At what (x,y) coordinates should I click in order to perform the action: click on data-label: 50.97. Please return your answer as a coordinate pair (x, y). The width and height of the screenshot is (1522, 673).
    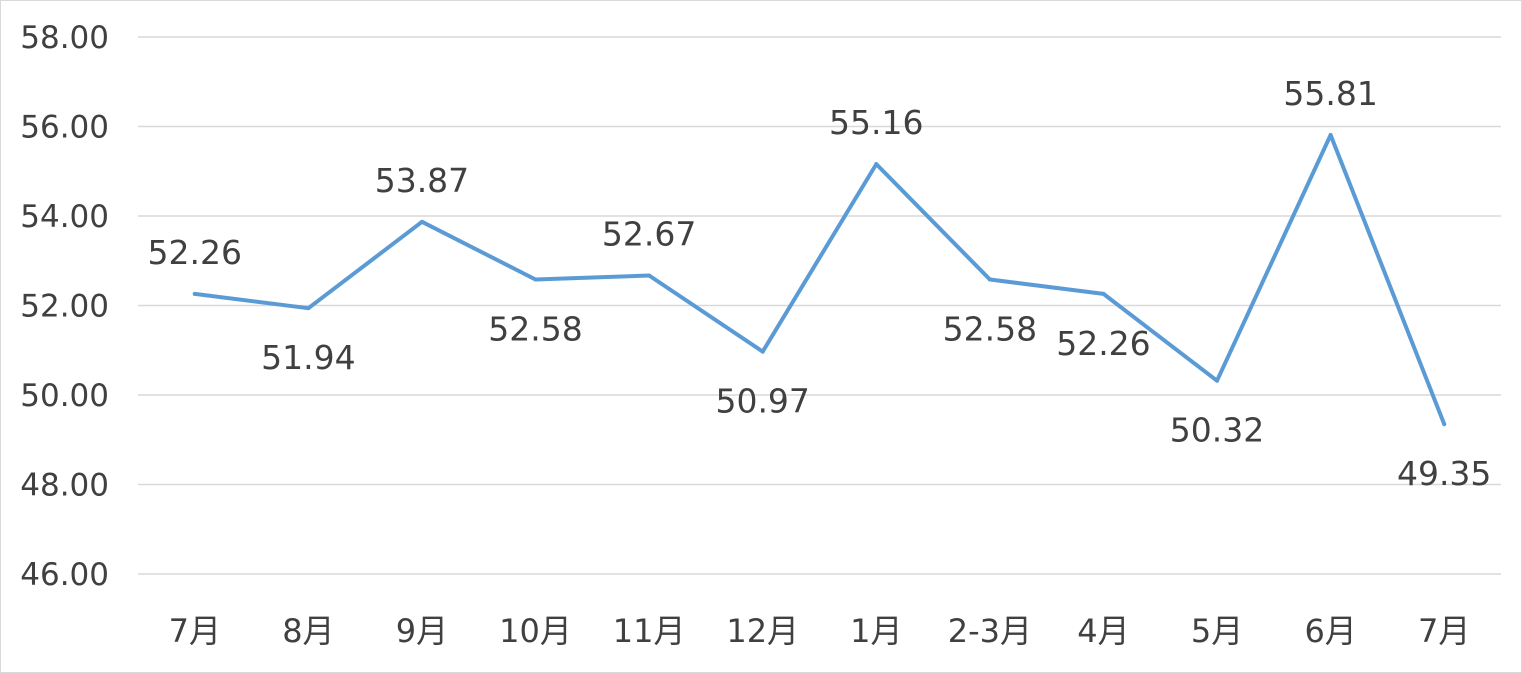
    Looking at the image, I should click on (762, 401).